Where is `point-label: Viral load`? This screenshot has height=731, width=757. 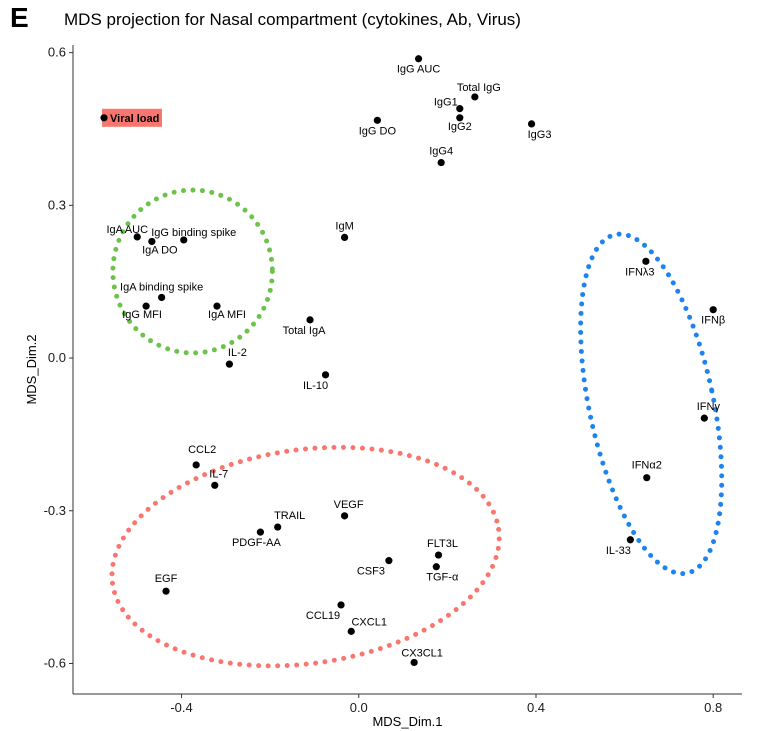
point-label: Viral load is located at coordinates (134, 119).